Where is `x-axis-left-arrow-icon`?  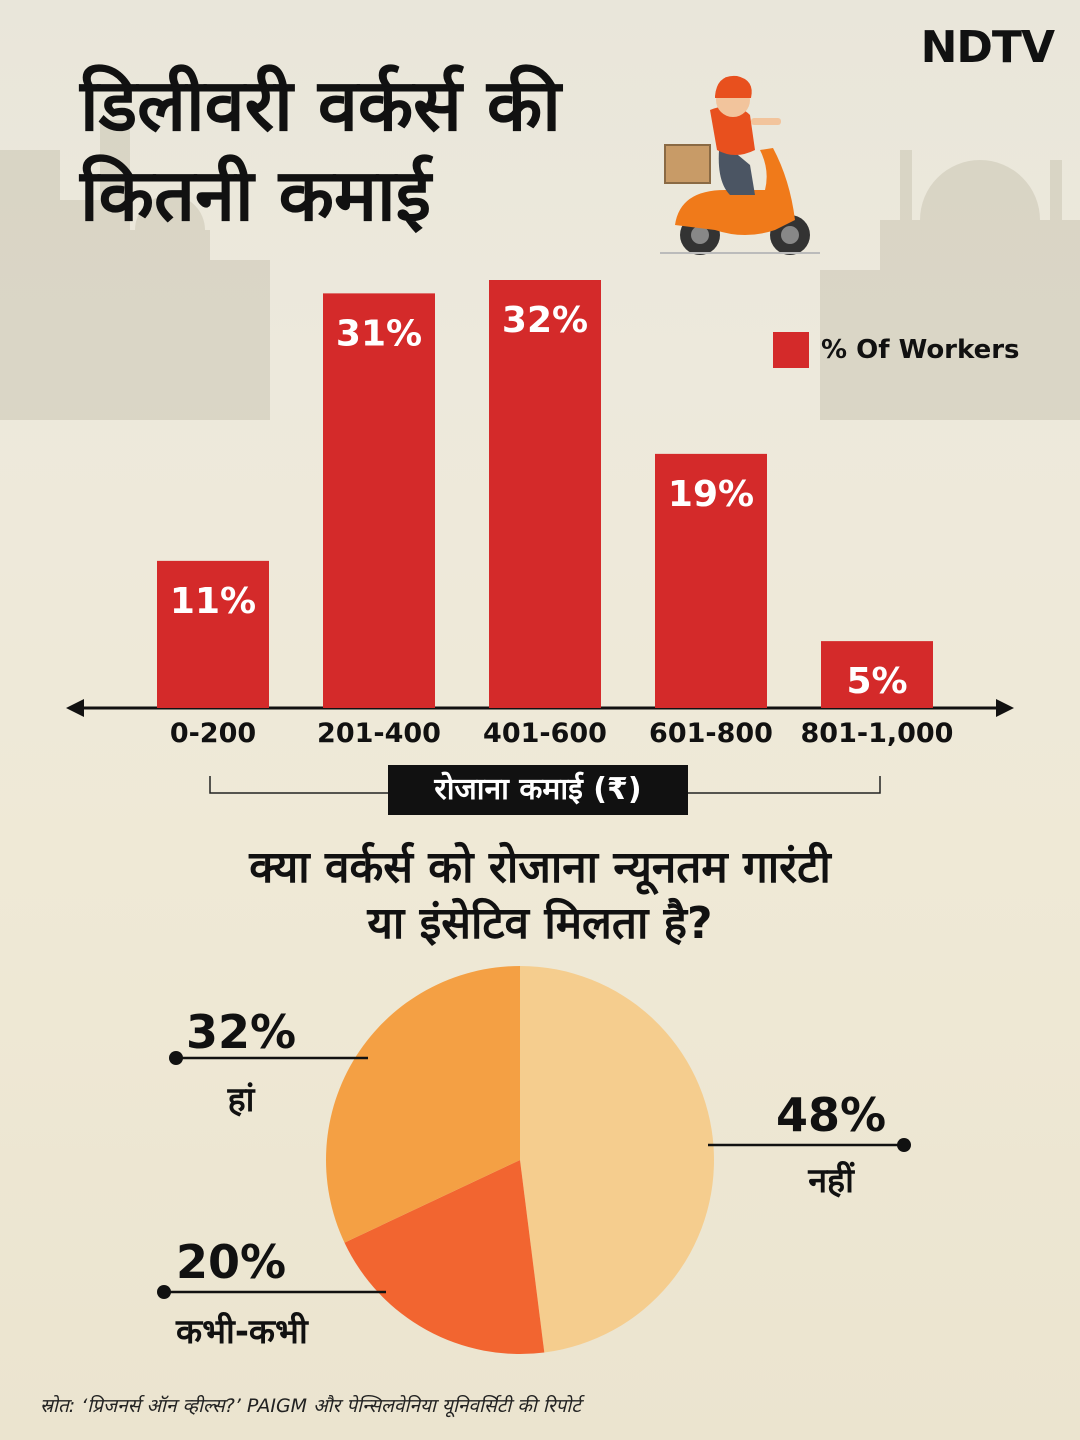
x-axis-left-arrow-icon is located at coordinates (75, 708).